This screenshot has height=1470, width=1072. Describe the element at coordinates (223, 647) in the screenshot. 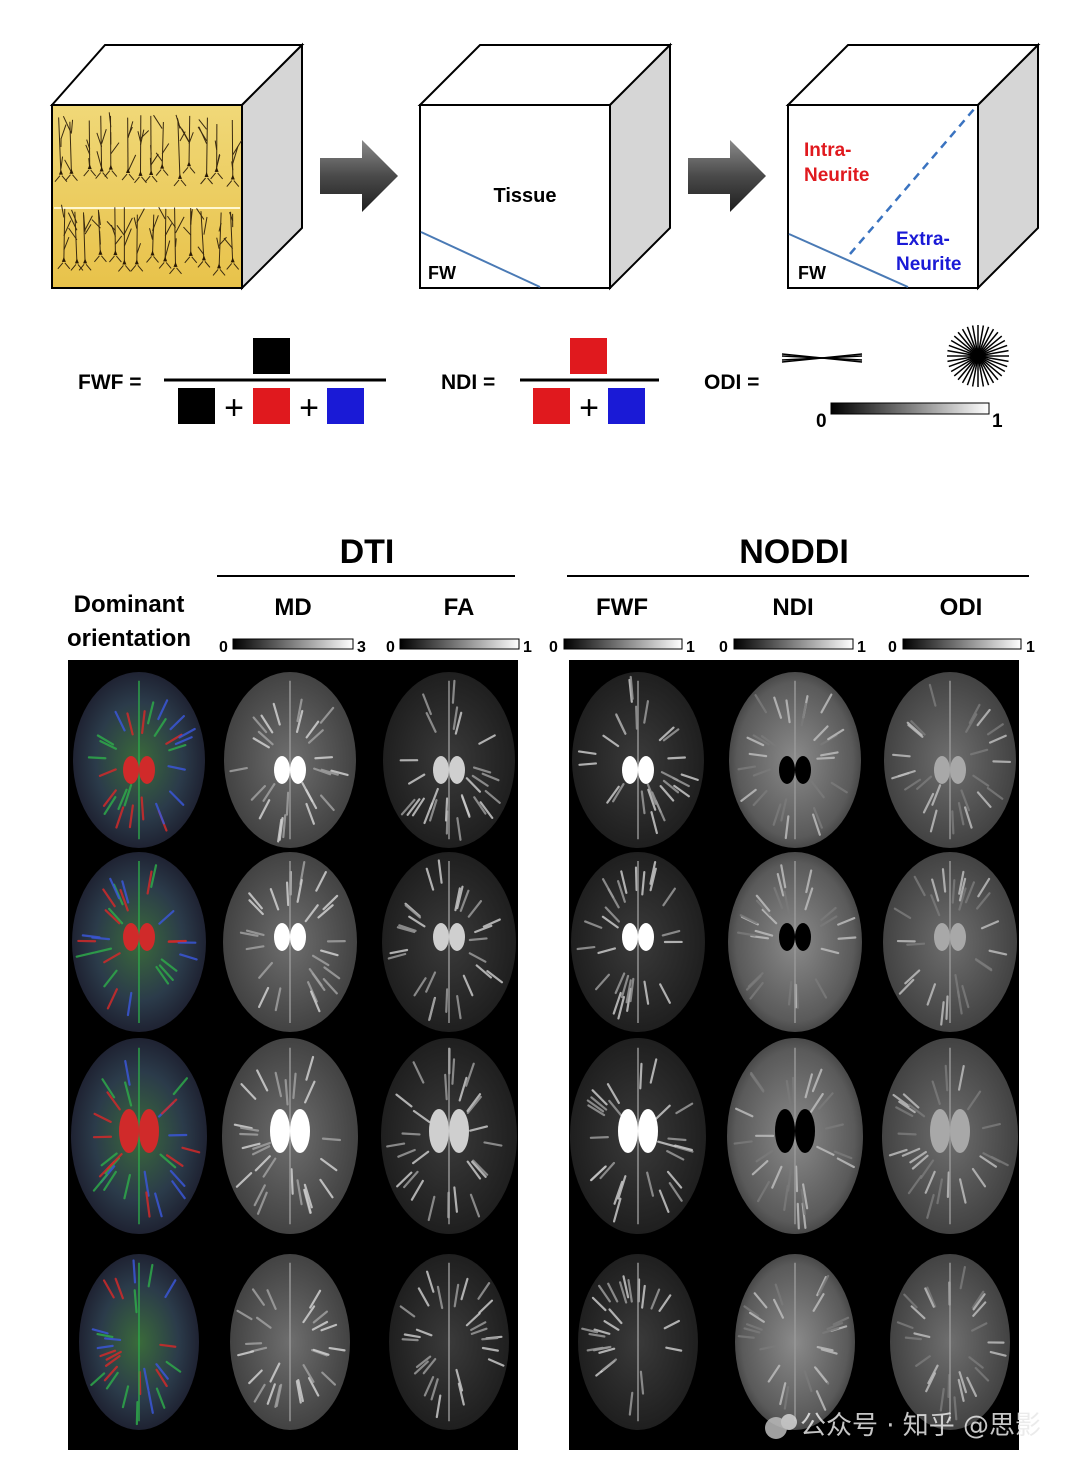

I see `md-scale-min: 0` at that location.